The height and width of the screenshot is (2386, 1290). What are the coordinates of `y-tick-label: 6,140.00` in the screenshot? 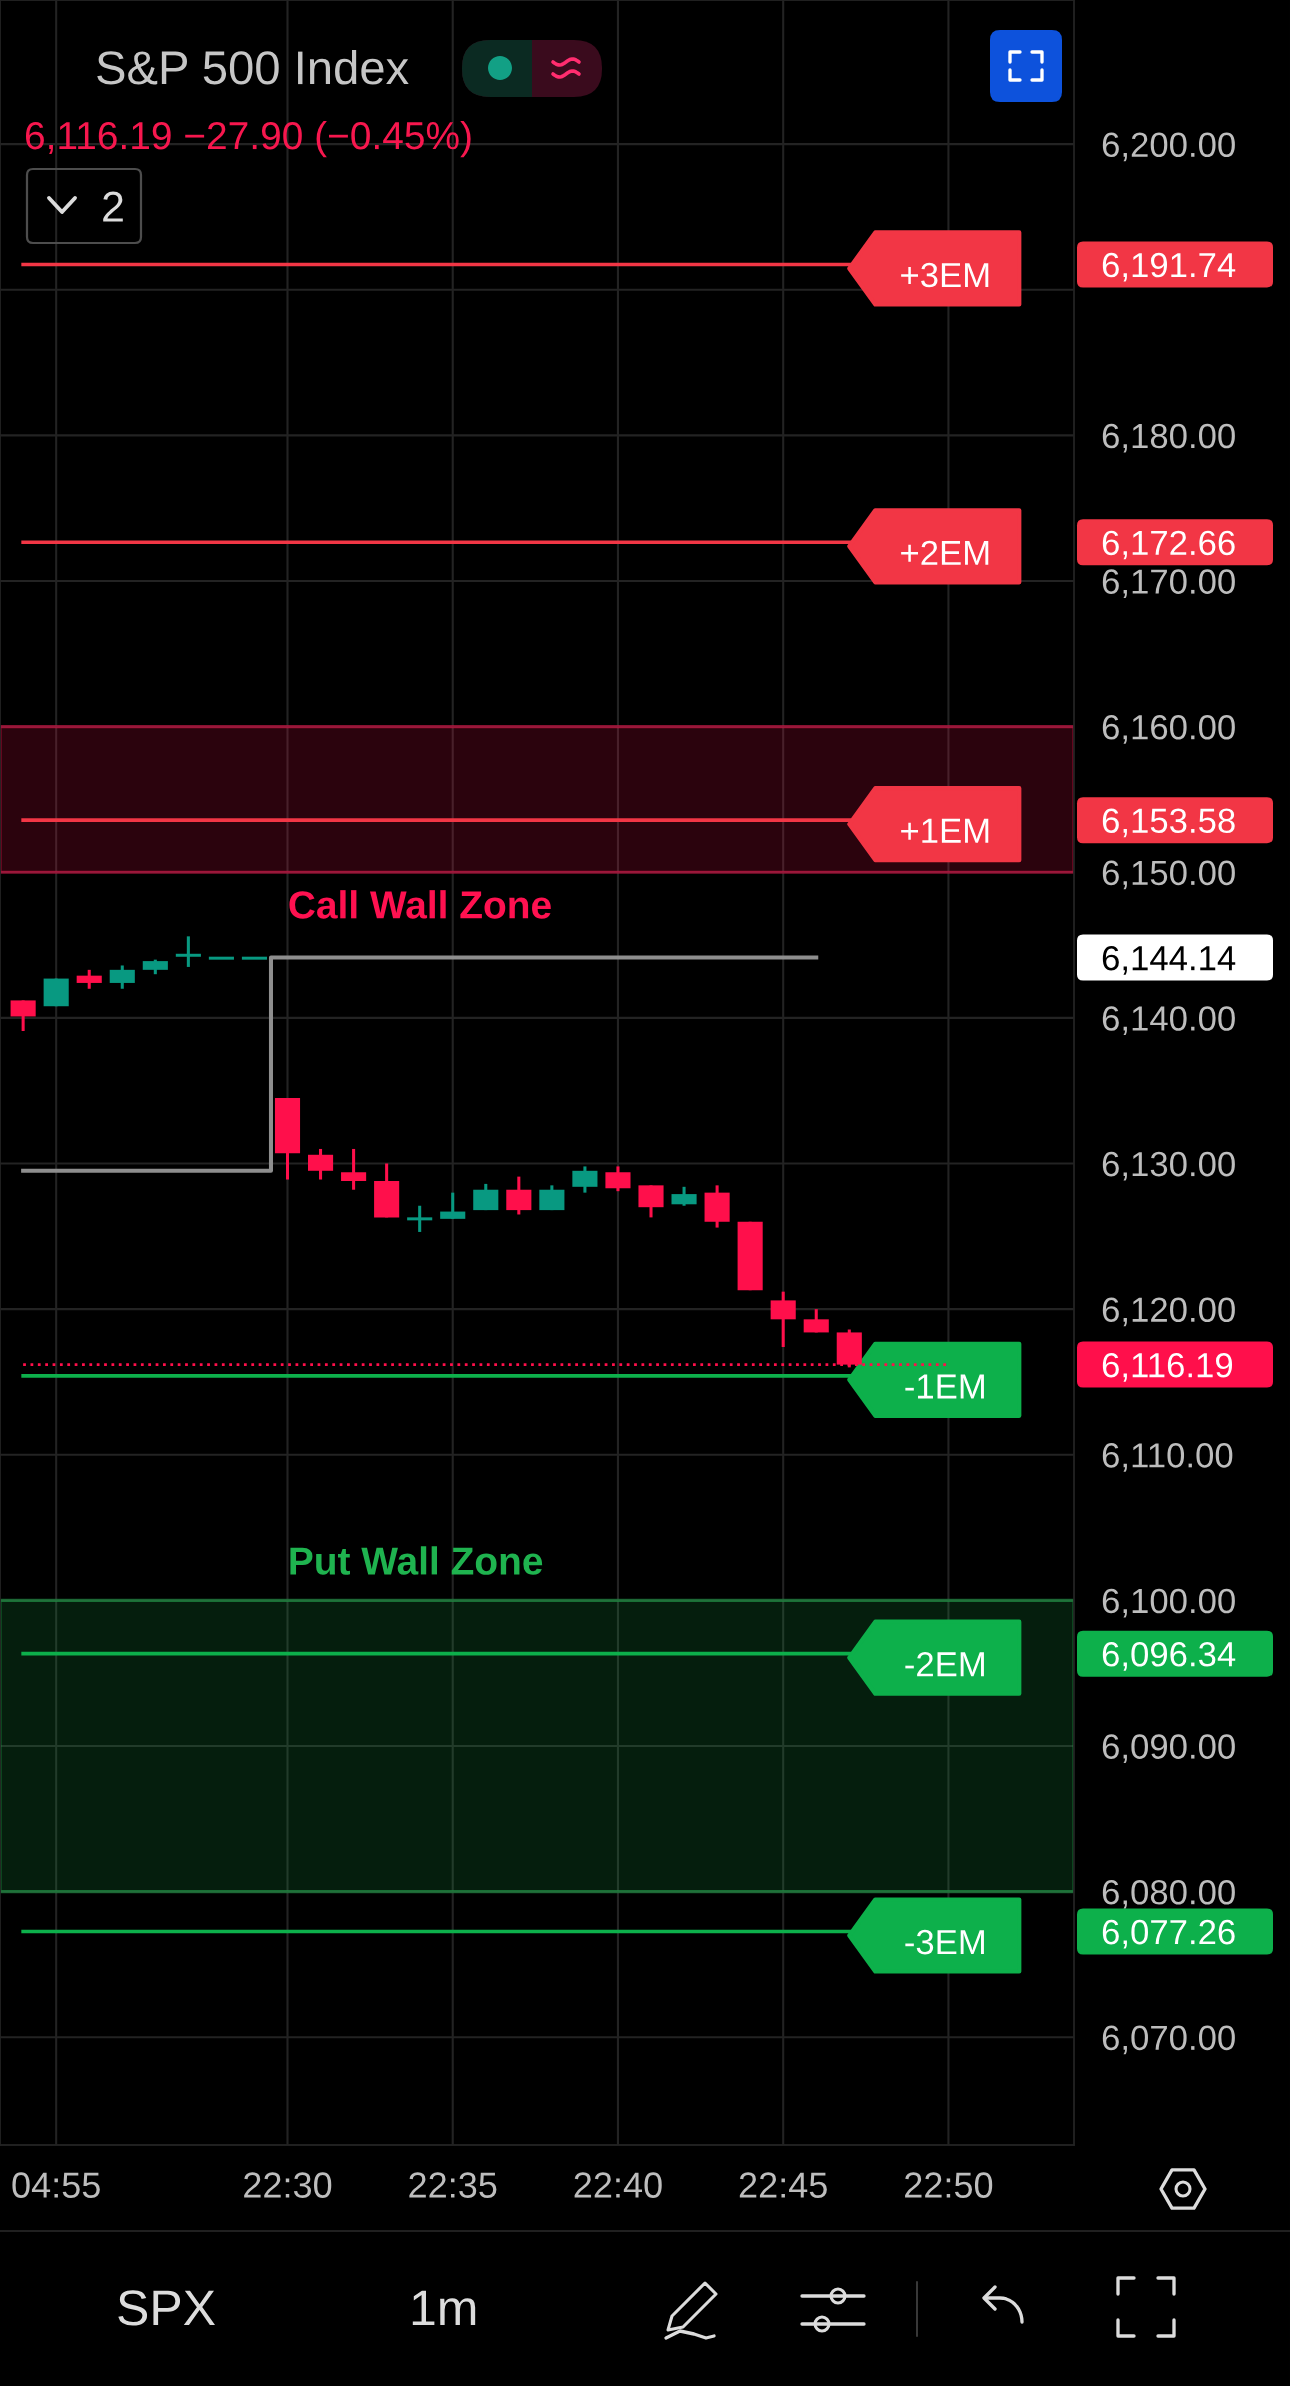 It's located at (1168, 1020).